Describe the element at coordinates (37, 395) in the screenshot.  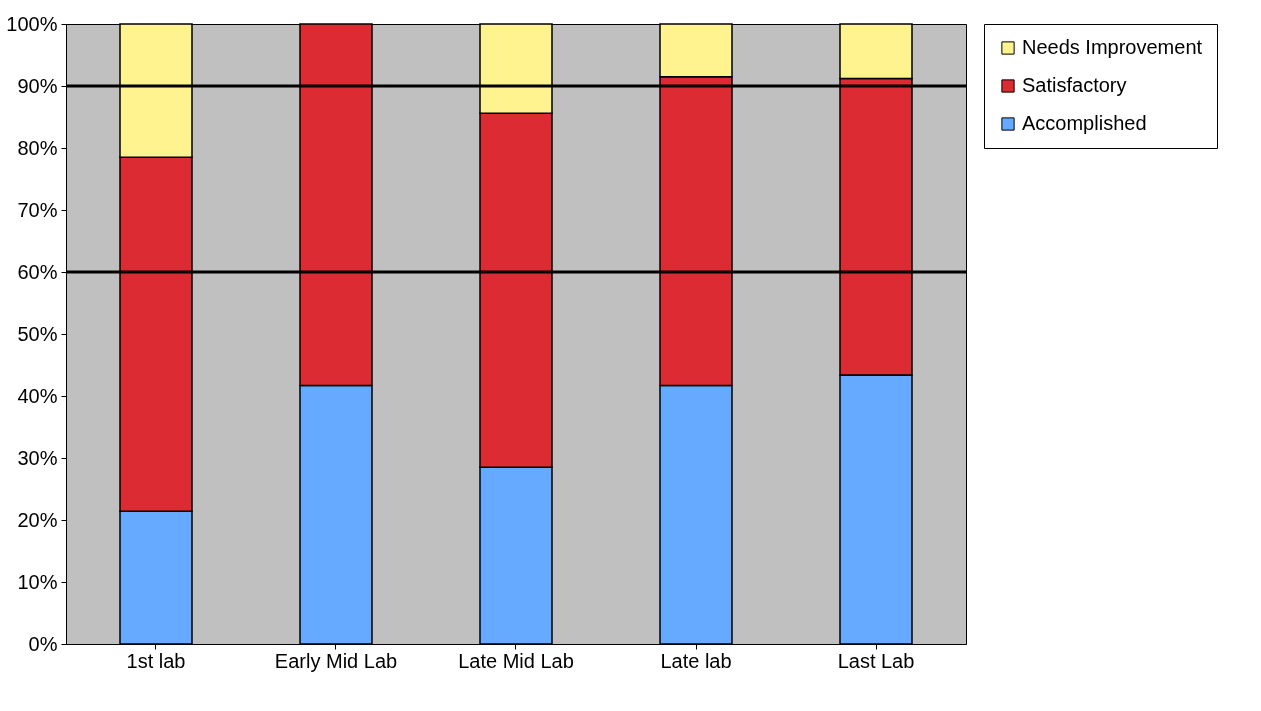
I see `y-tick-label: 40%` at that location.